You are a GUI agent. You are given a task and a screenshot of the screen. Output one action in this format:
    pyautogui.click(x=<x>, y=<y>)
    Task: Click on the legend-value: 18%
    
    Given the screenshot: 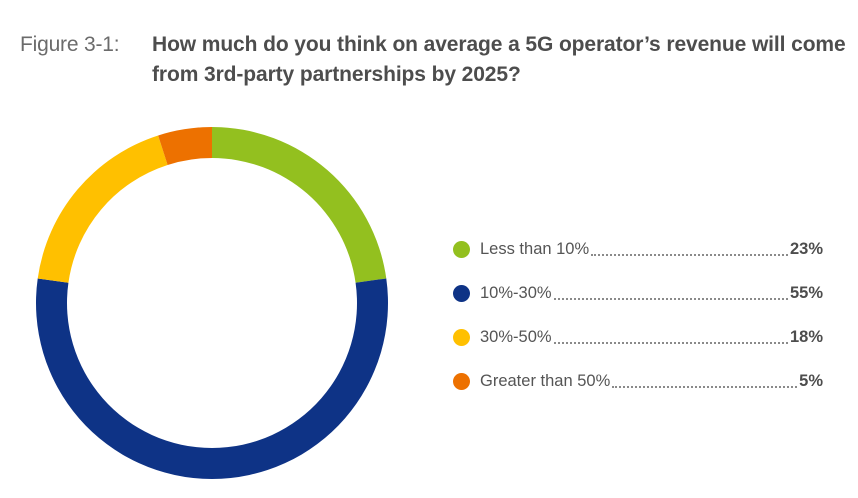 What is the action you would take?
    pyautogui.click(x=806, y=336)
    